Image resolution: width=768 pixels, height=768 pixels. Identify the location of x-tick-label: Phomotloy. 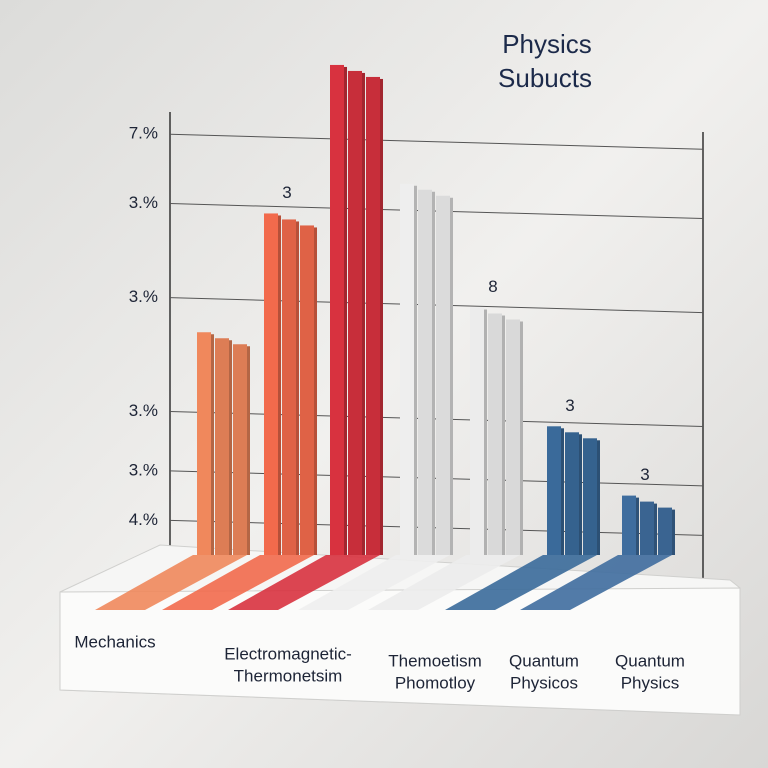
(435, 682).